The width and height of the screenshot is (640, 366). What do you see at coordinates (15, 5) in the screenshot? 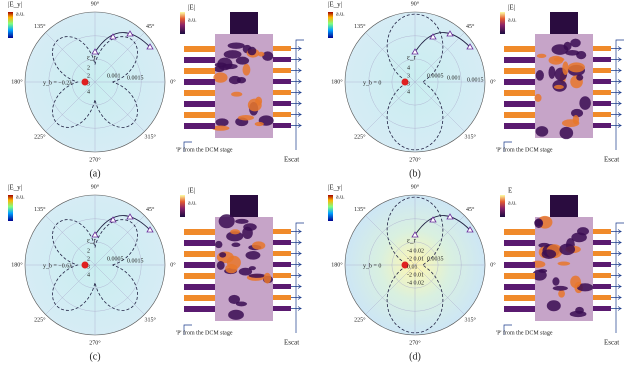
I see `colorbar-title: |E_y|` at bounding box center [15, 5].